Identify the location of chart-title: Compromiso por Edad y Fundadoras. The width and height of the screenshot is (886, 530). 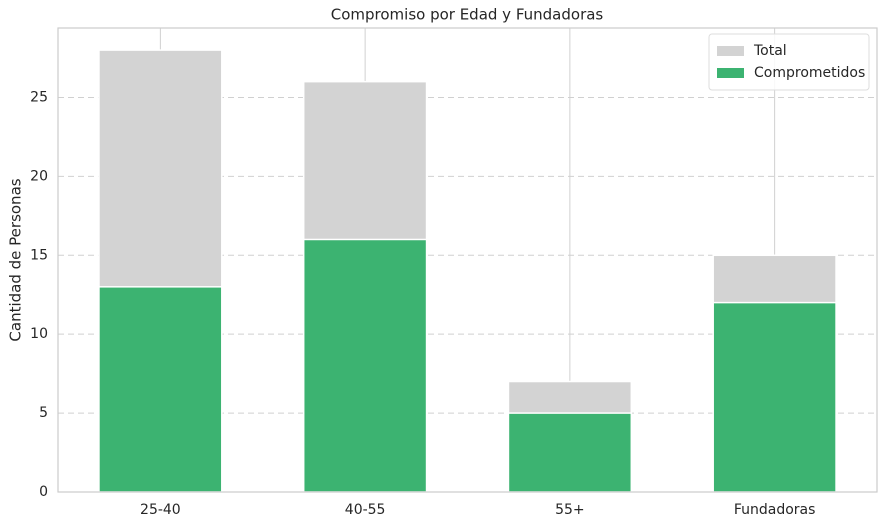
(467, 15).